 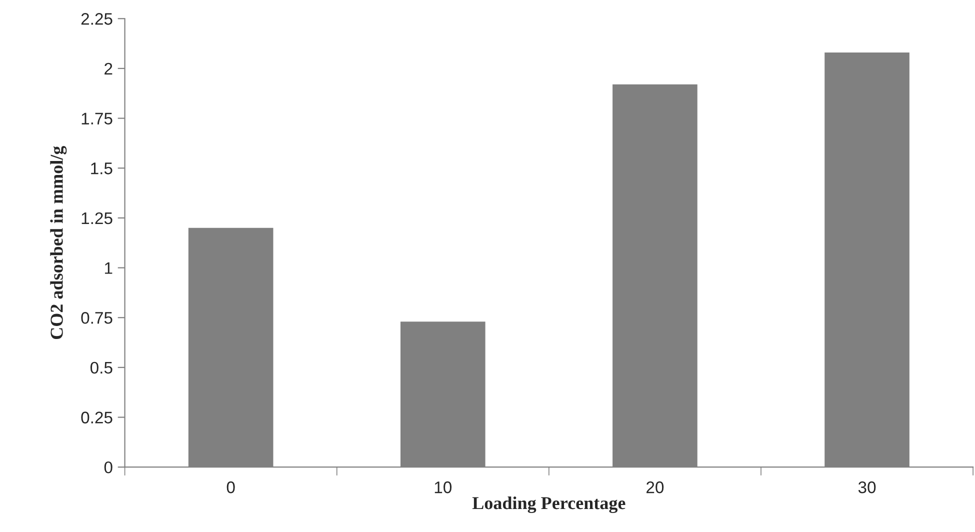 What do you see at coordinates (101, 168) in the screenshot?
I see `y-tick-label: 1.5` at bounding box center [101, 168].